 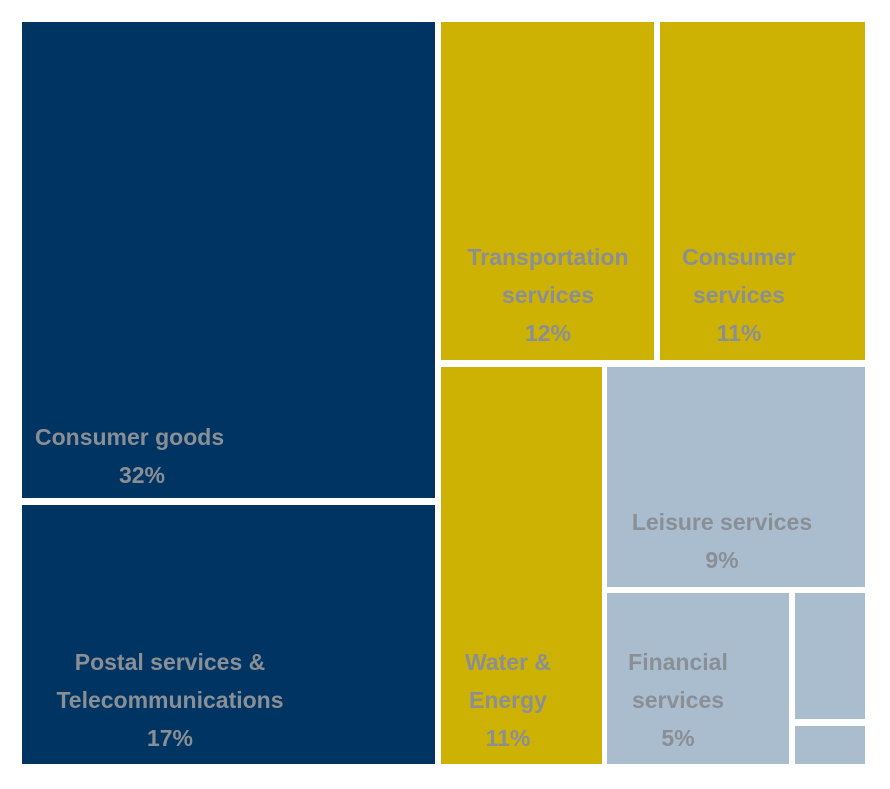 What do you see at coordinates (722, 522) in the screenshot?
I see `tile-label-leisure-1: Leisure services` at bounding box center [722, 522].